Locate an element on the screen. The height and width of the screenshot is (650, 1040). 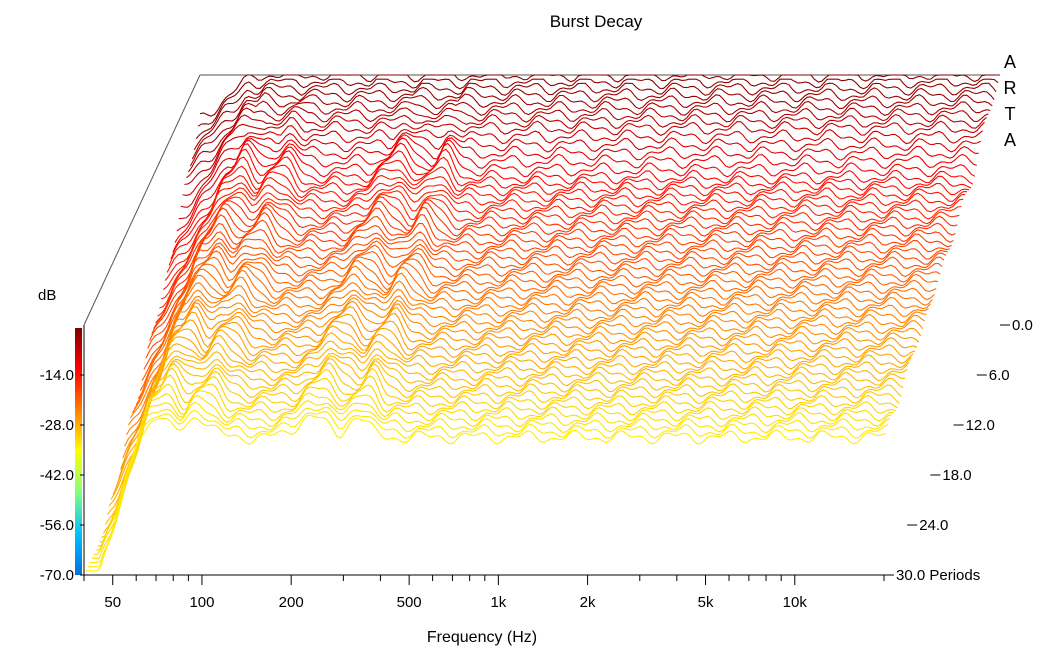
y-tick-label: 18.0 is located at coordinates (956, 475).